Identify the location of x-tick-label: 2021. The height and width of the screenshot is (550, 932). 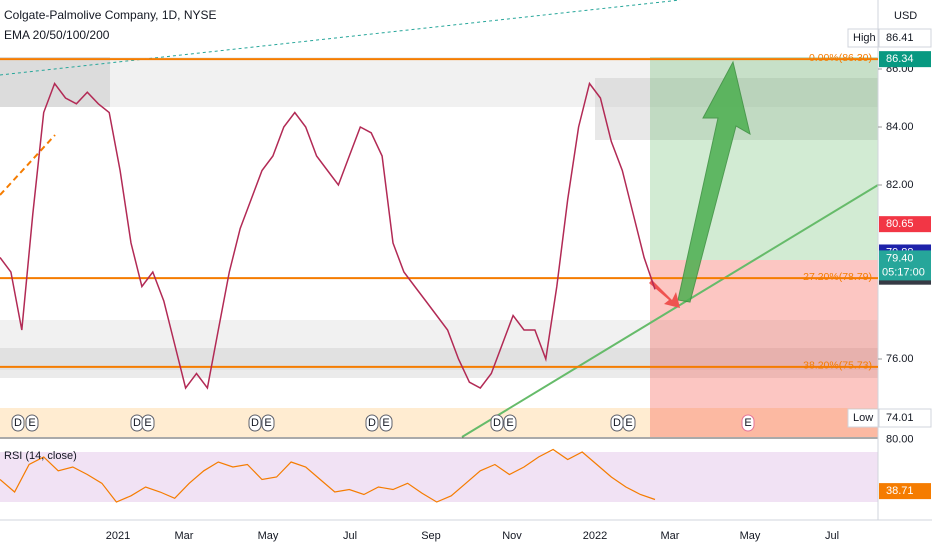
(118, 536).